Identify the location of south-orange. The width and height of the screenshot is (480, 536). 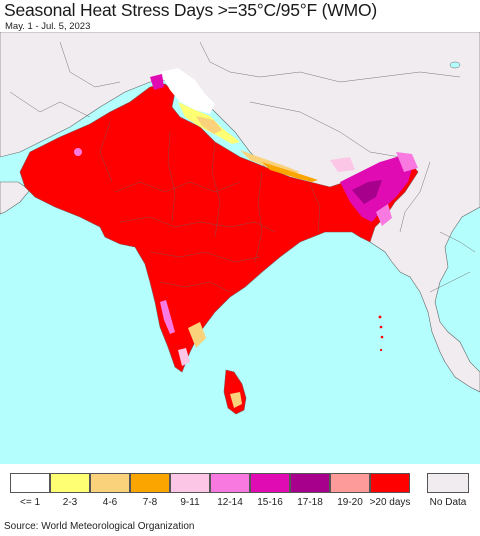
(197, 335).